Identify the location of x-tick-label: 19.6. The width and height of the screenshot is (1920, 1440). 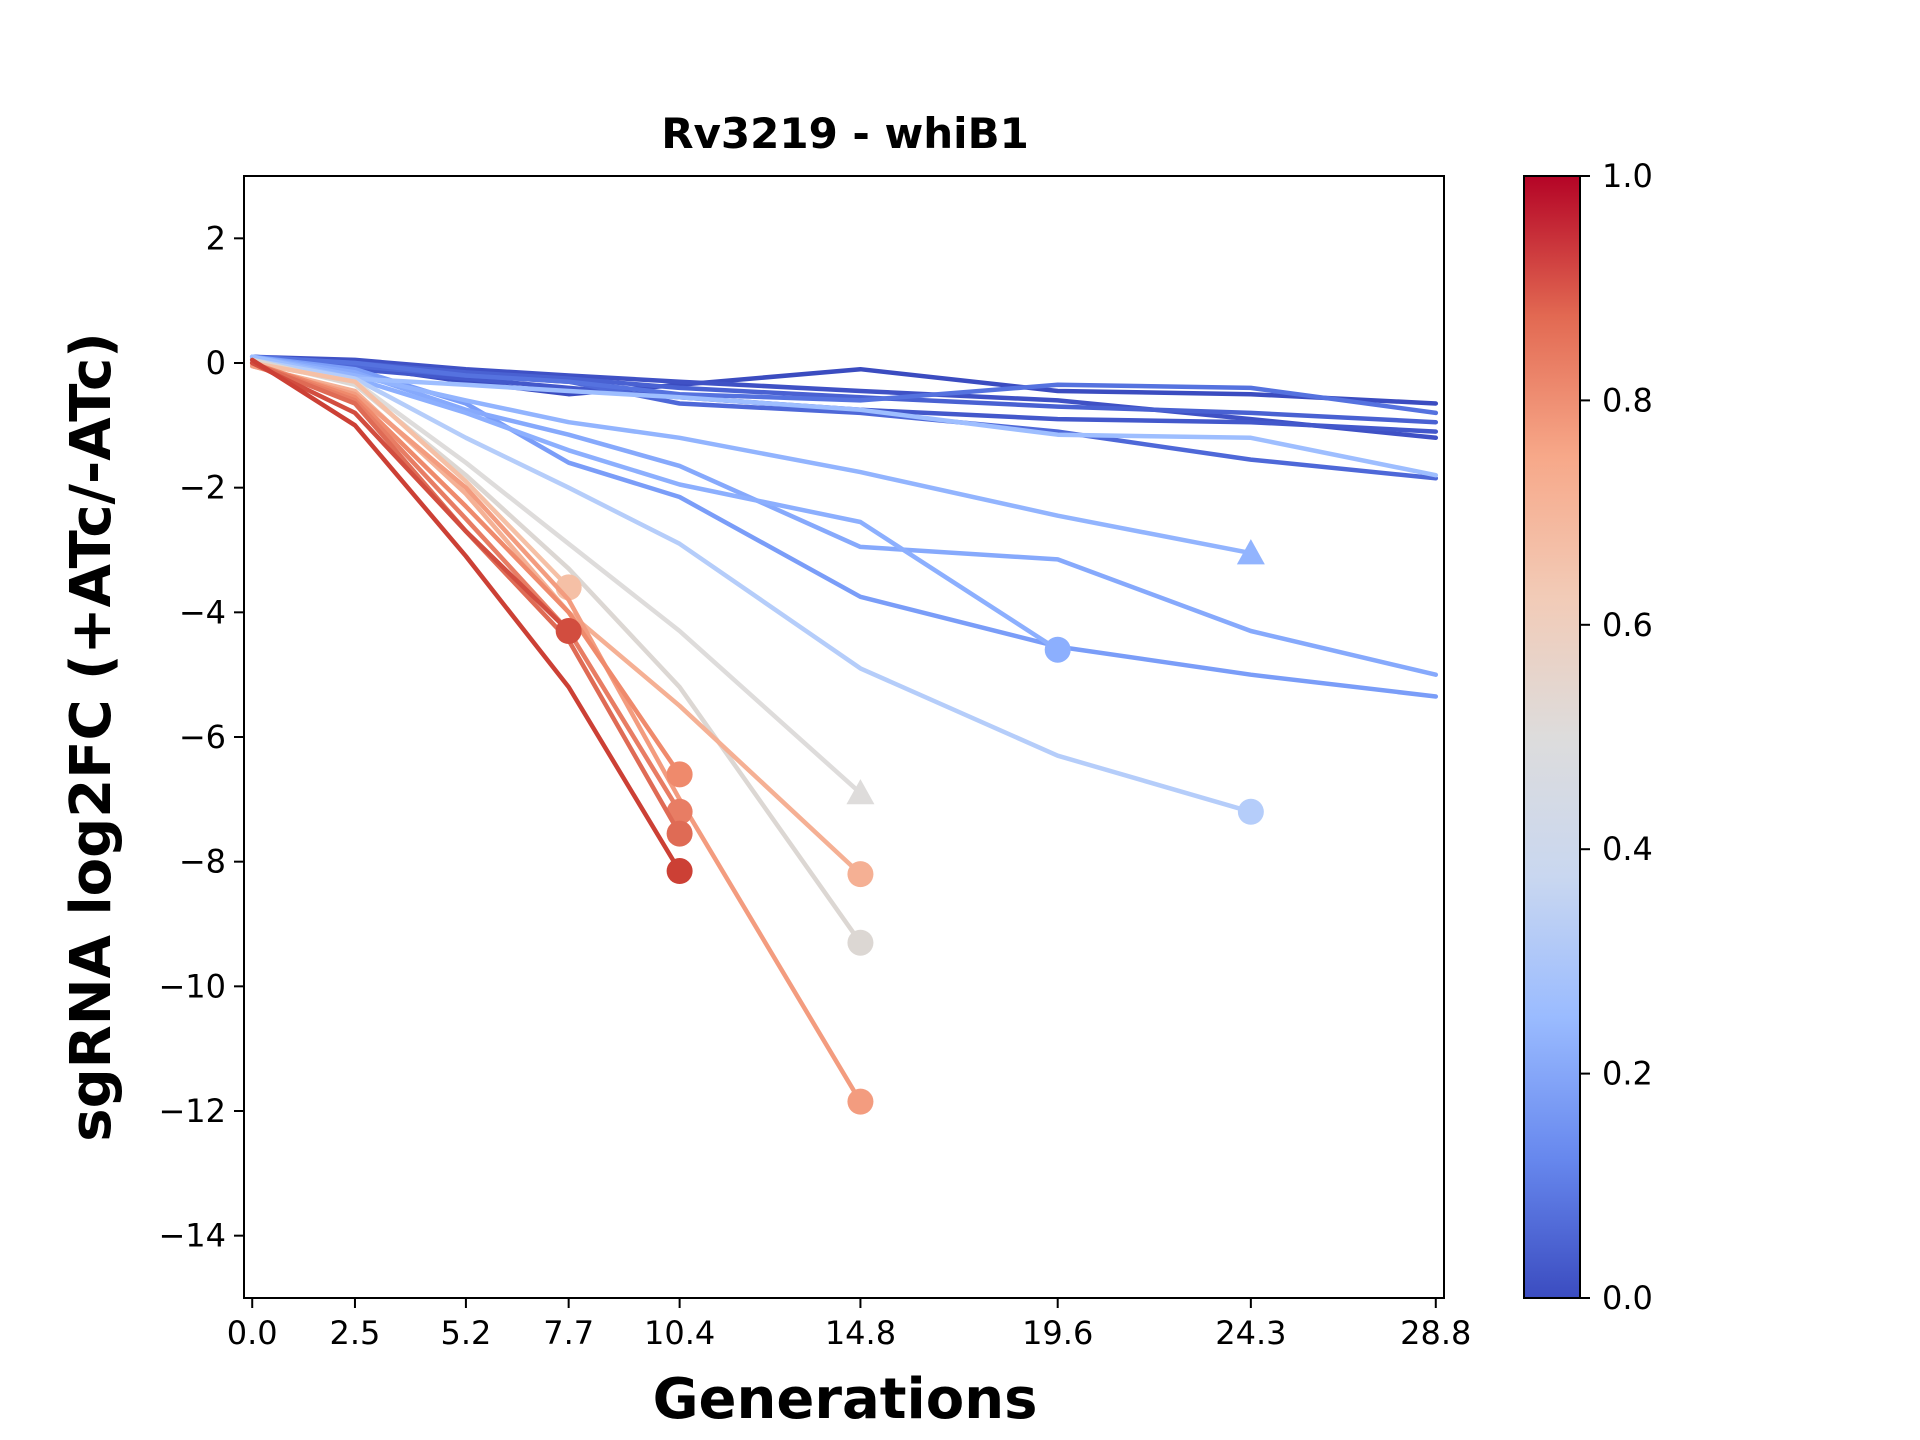
(1057, 1333).